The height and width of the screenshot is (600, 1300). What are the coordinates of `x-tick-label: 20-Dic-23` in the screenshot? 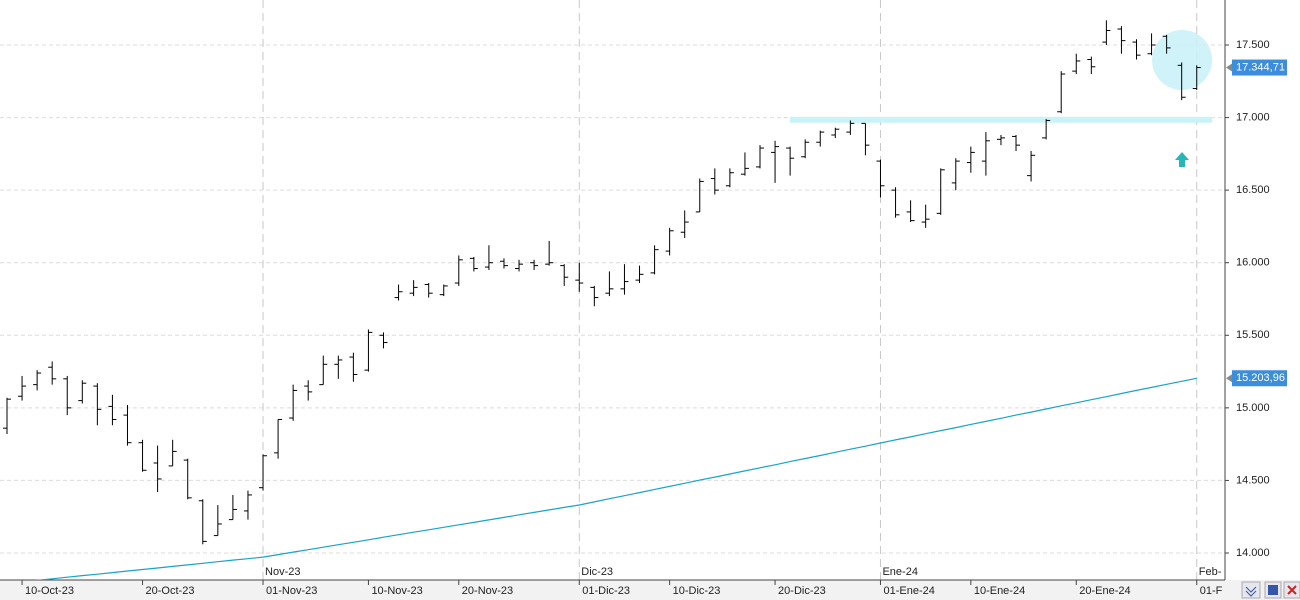 It's located at (802, 591).